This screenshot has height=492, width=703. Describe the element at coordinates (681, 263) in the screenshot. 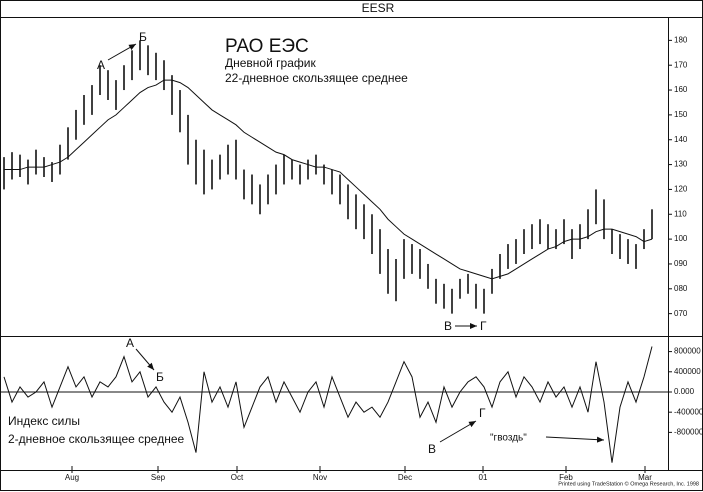

I see `y-tick-label: 090` at that location.